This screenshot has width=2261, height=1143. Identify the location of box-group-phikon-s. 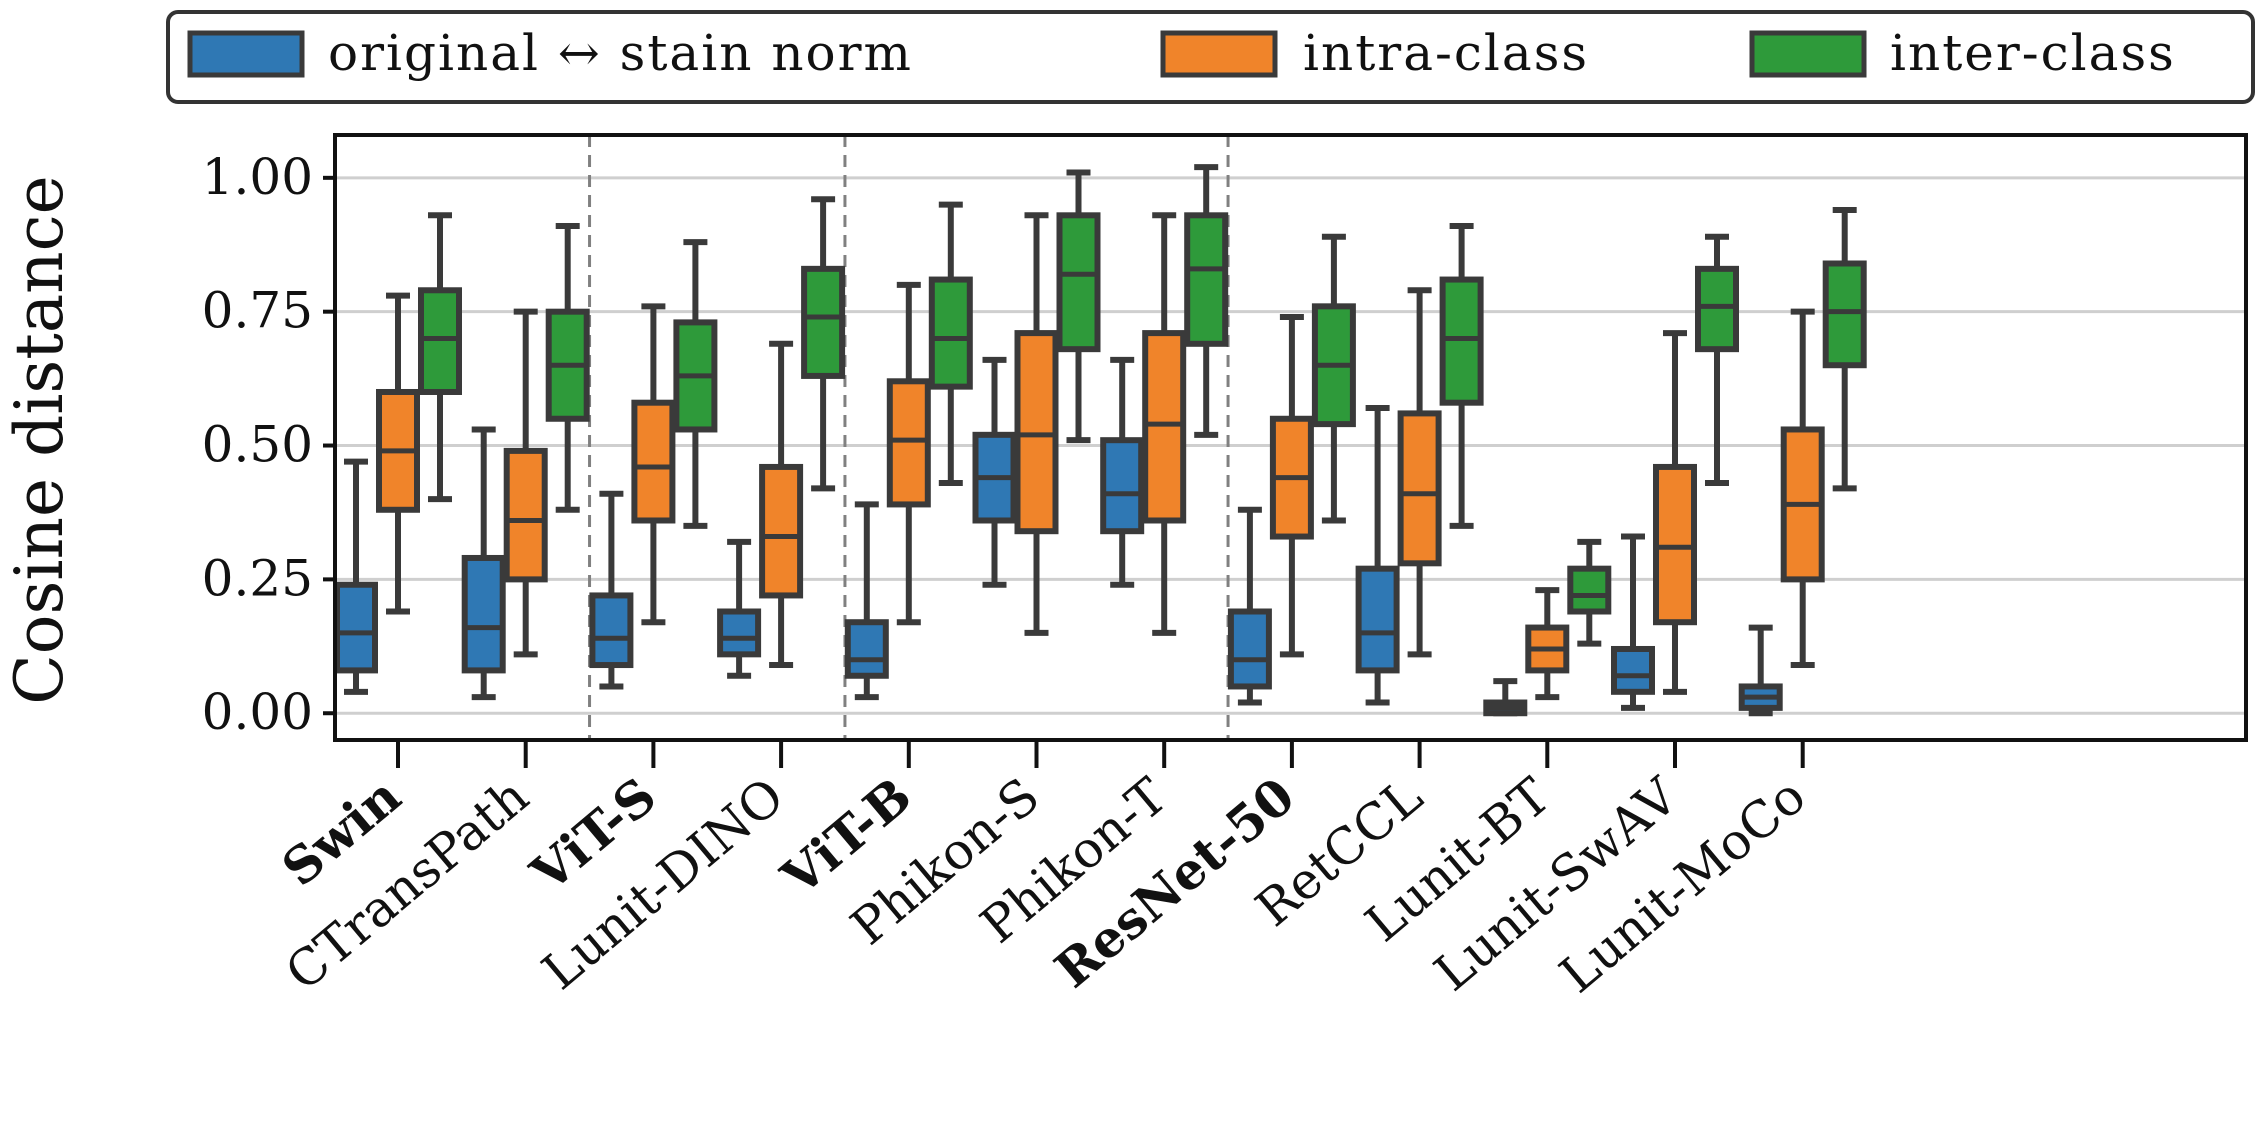
(1036, 402).